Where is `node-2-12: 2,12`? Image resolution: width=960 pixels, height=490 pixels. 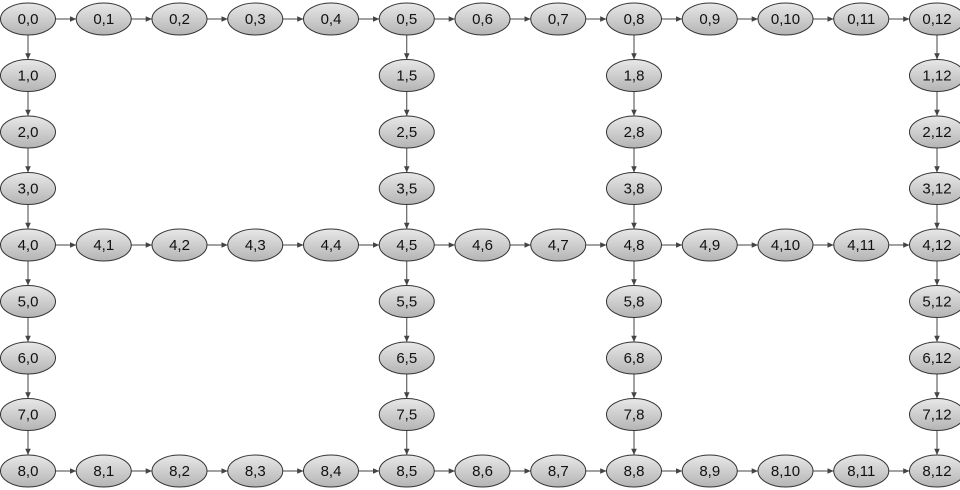
node-2-12: 2,12 is located at coordinates (934, 132).